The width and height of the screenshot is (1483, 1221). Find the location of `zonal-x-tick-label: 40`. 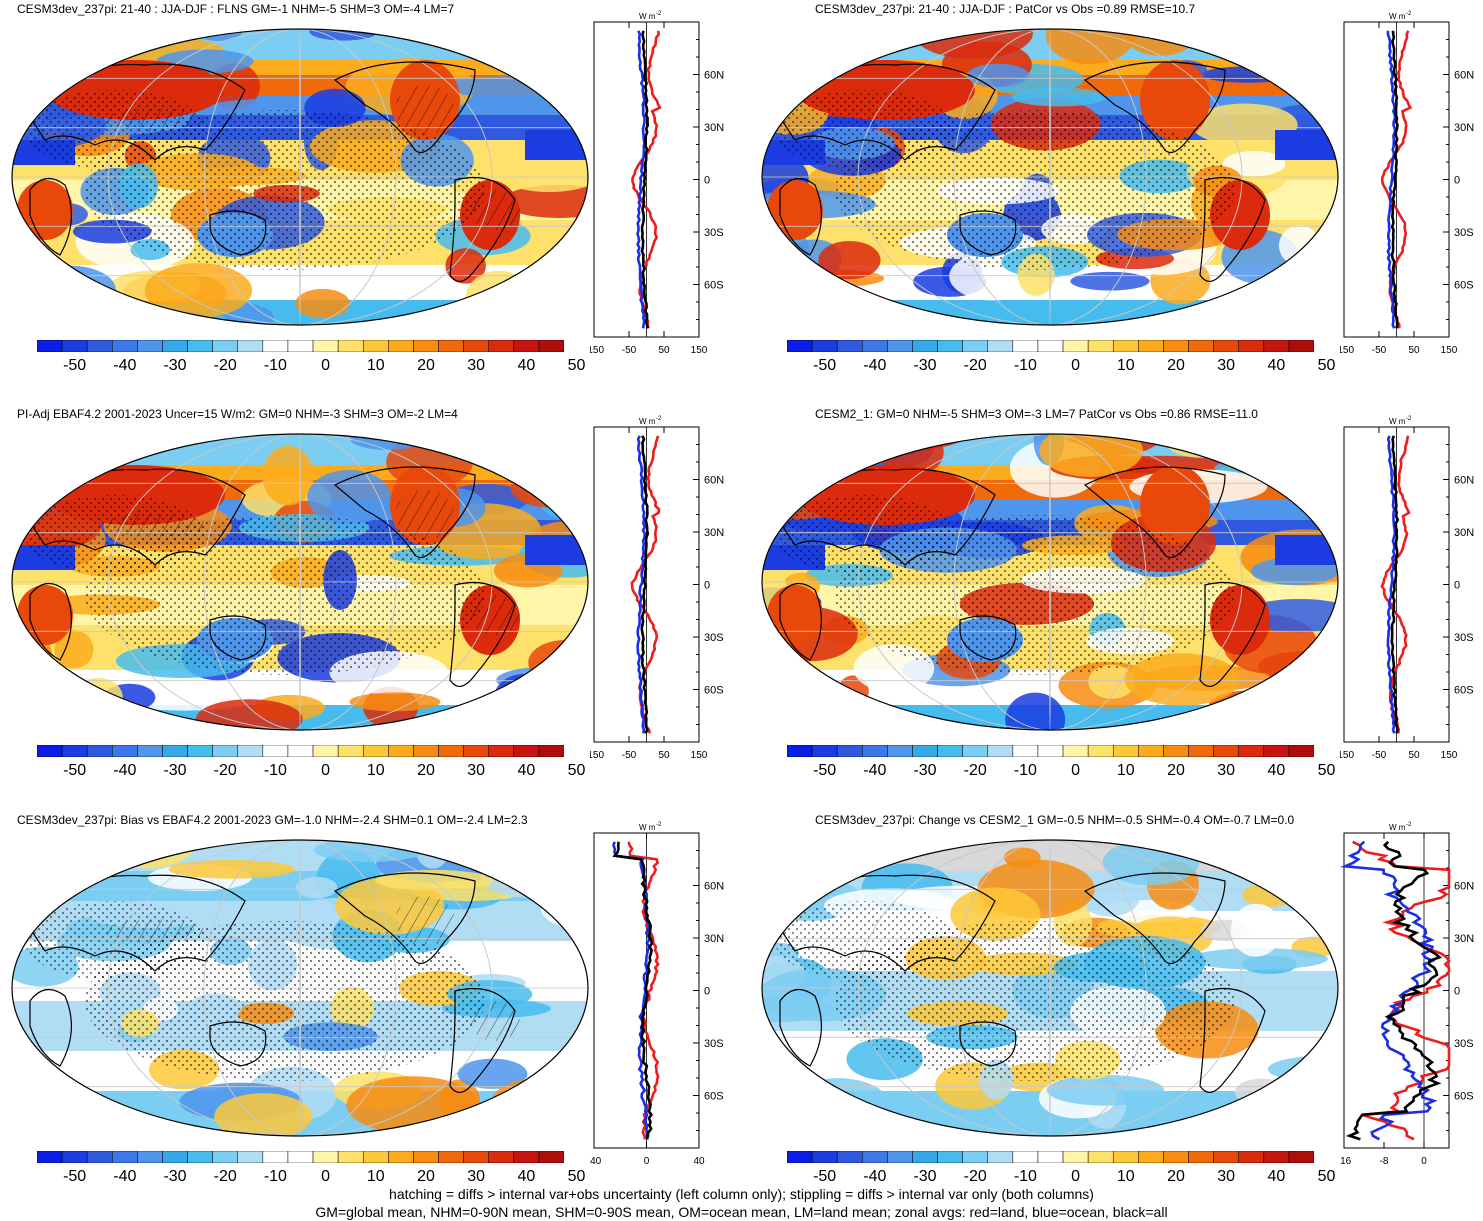

zonal-x-tick-label: 40 is located at coordinates (699, 1161).